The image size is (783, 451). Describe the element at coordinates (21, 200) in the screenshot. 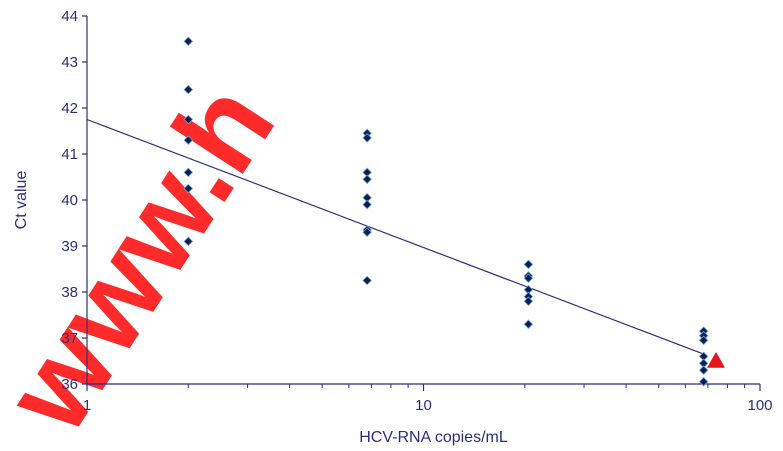

I see `y-axis-title: Ct value` at that location.